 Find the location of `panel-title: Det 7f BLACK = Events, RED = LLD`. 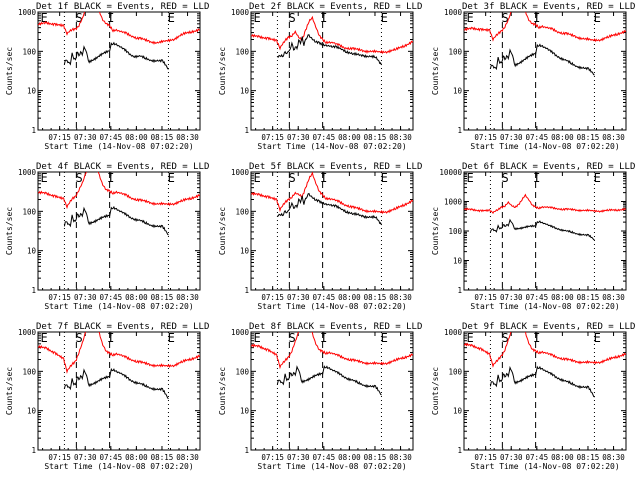

panel-title: Det 7f BLACK = Events, RED = LLD is located at coordinates (122, 327).